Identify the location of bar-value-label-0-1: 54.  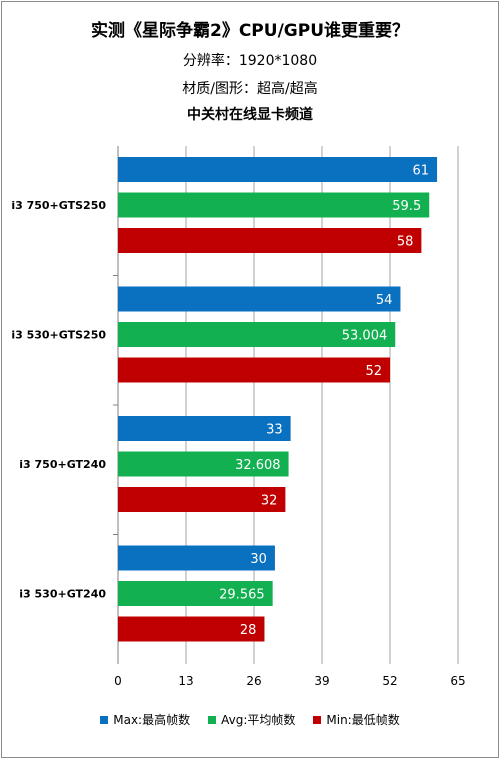
(384, 300).